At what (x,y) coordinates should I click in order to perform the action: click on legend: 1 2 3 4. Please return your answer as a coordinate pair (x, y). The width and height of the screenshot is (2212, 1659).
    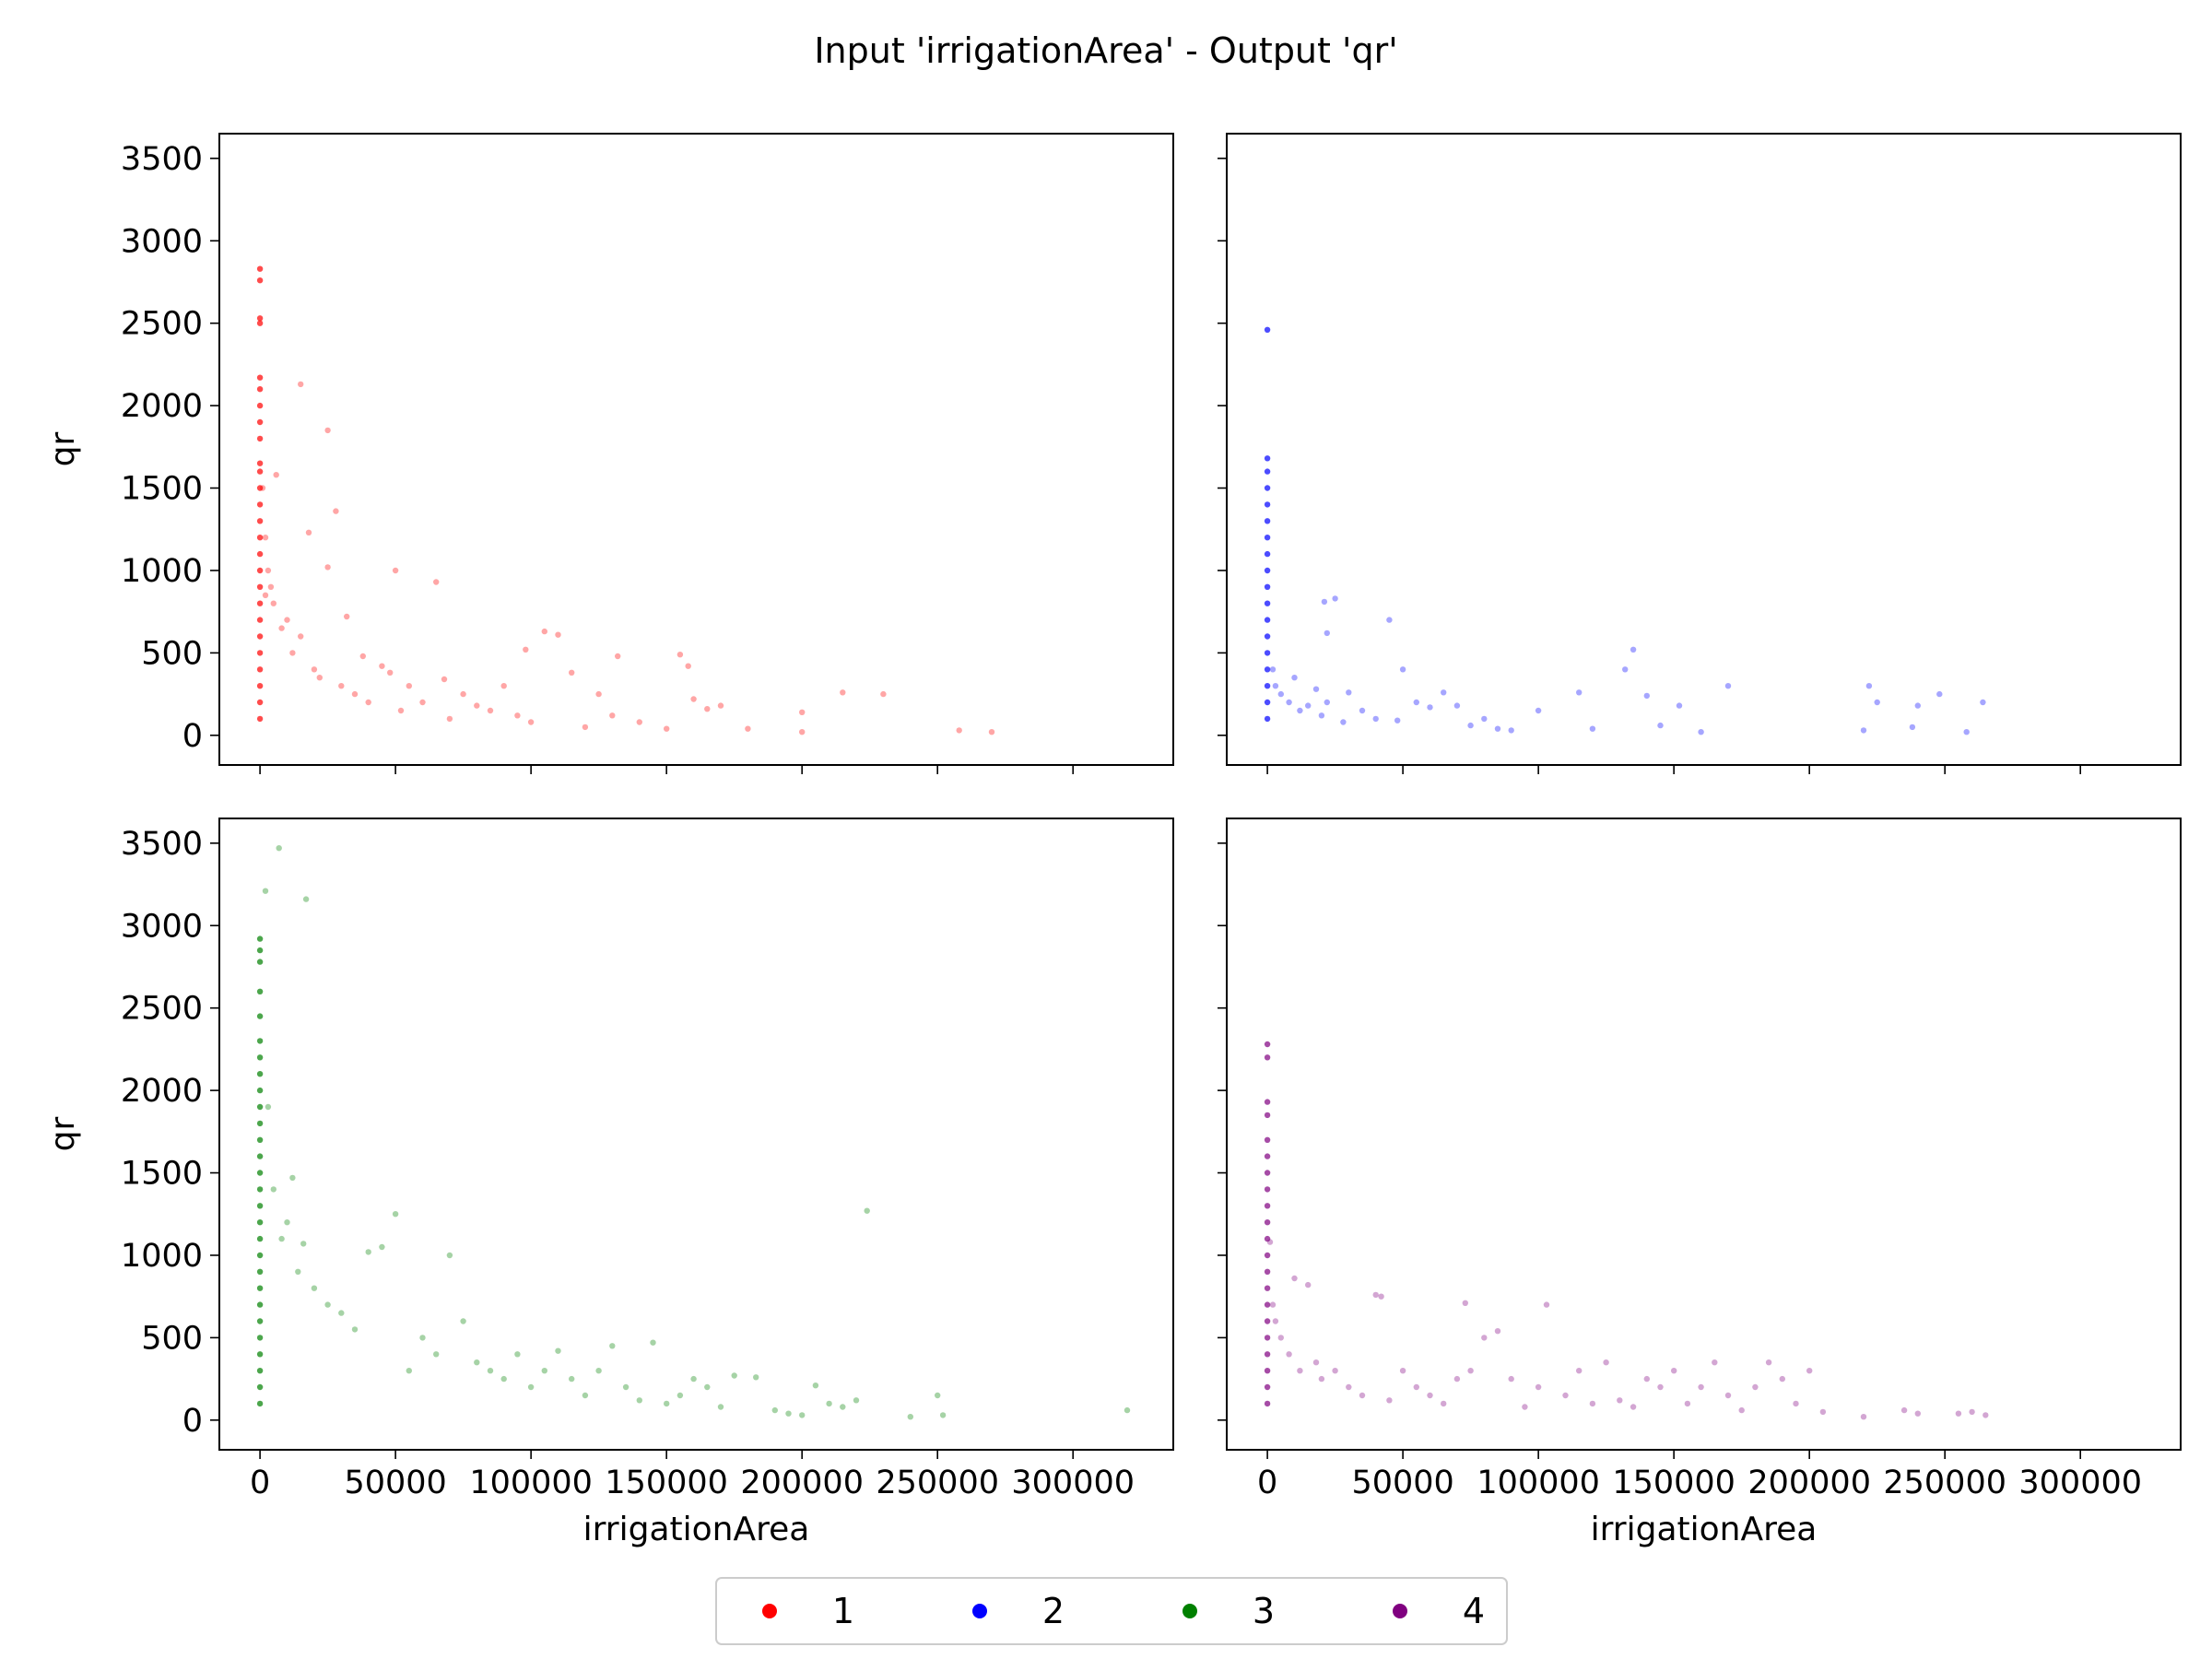
    Looking at the image, I should click on (1111, 1611).